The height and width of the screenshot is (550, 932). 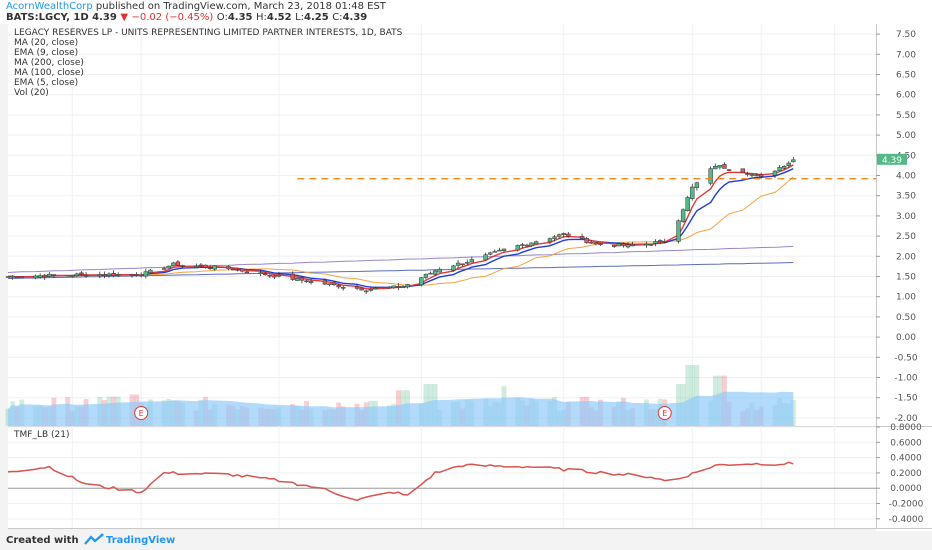 What do you see at coordinates (906, 257) in the screenshot?
I see `price-tick-label: 2.00` at bounding box center [906, 257].